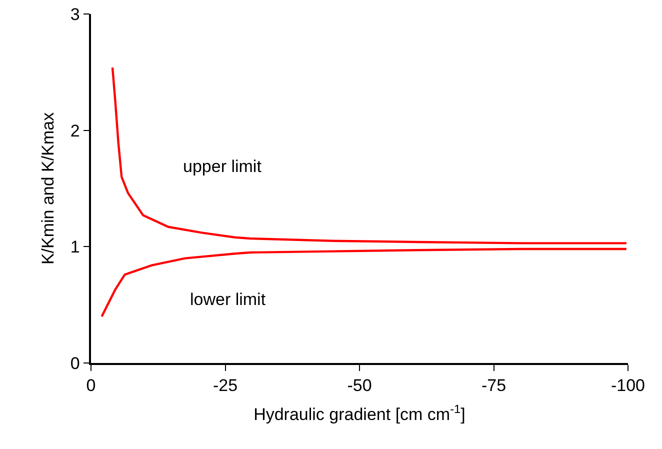  What do you see at coordinates (75, 130) in the screenshot?
I see `y-tick-label: 2` at bounding box center [75, 130].